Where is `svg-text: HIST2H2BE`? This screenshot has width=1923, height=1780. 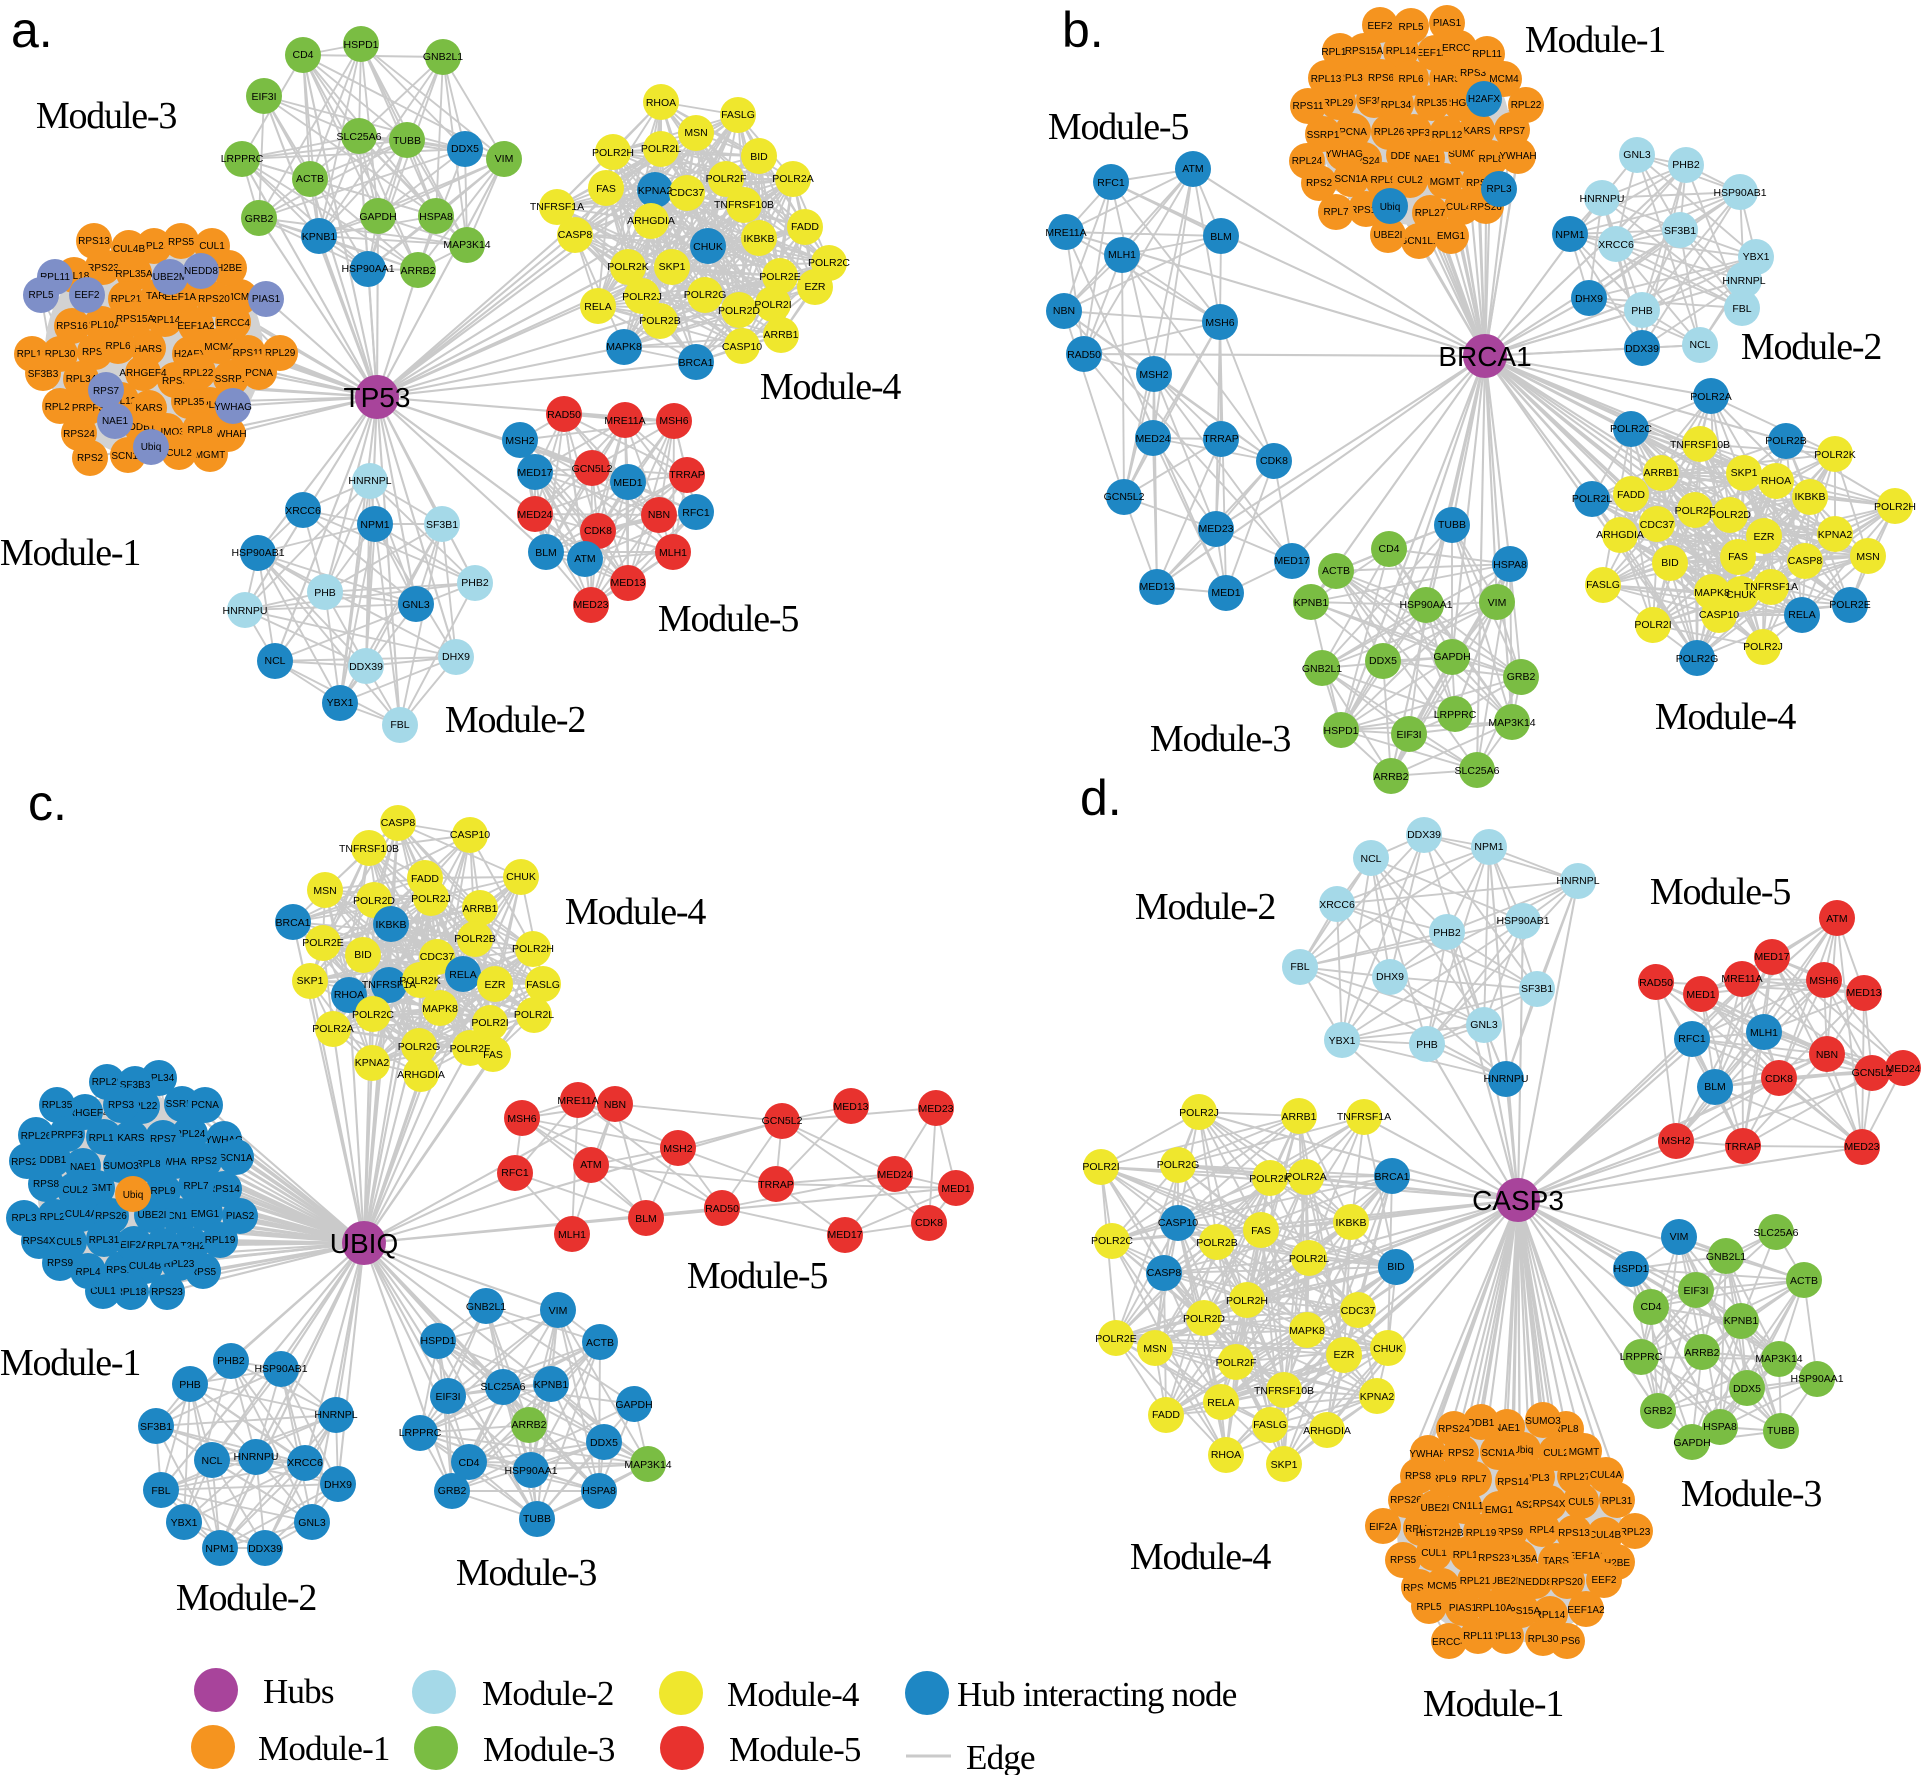 svg-text: HIST2H2BE is located at coordinates (1443, 1533).